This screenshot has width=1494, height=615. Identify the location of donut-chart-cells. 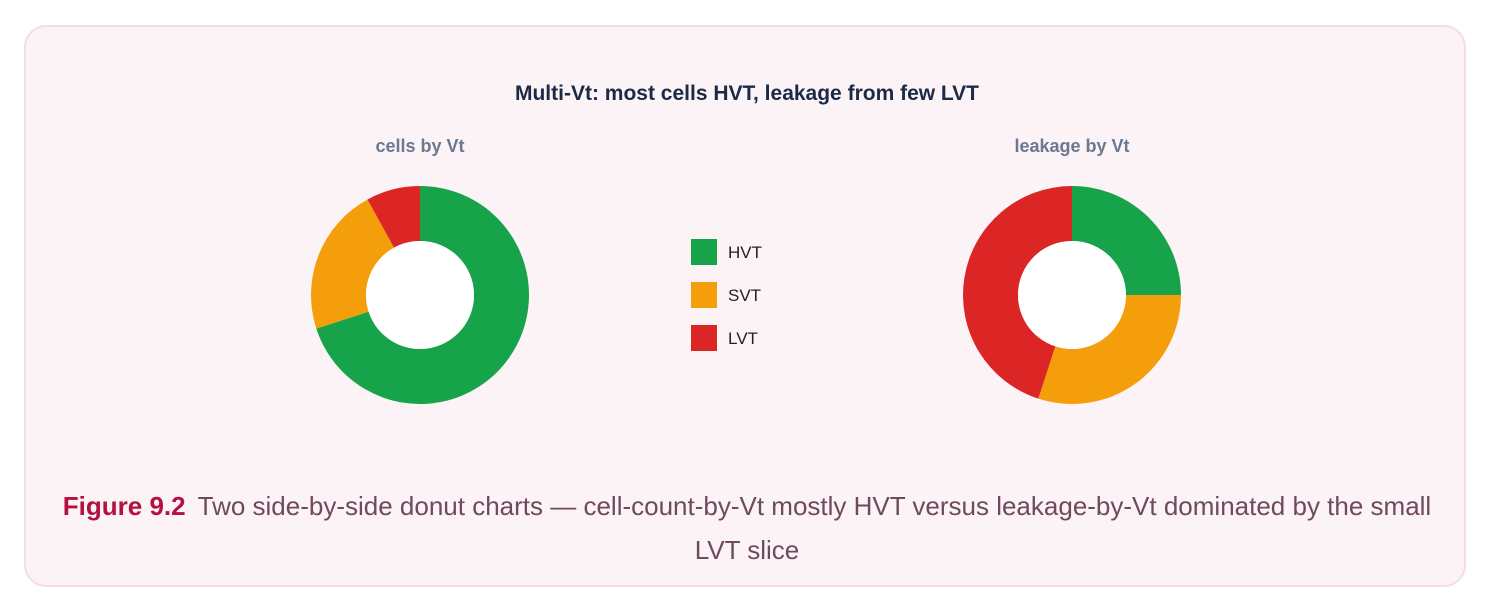
(420, 295).